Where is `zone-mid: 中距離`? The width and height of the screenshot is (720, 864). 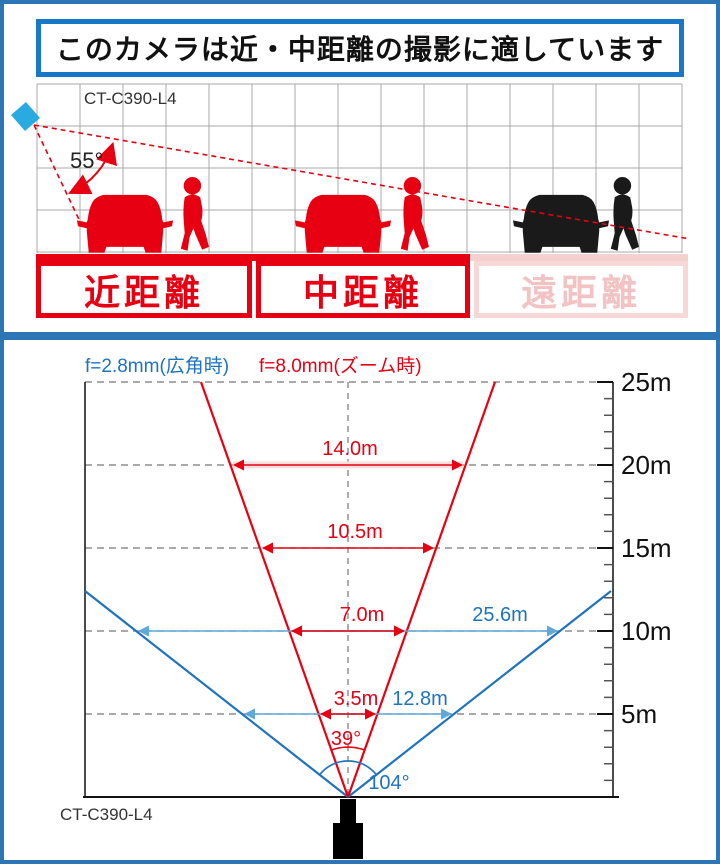
zone-mid: 中距離 is located at coordinates (363, 289).